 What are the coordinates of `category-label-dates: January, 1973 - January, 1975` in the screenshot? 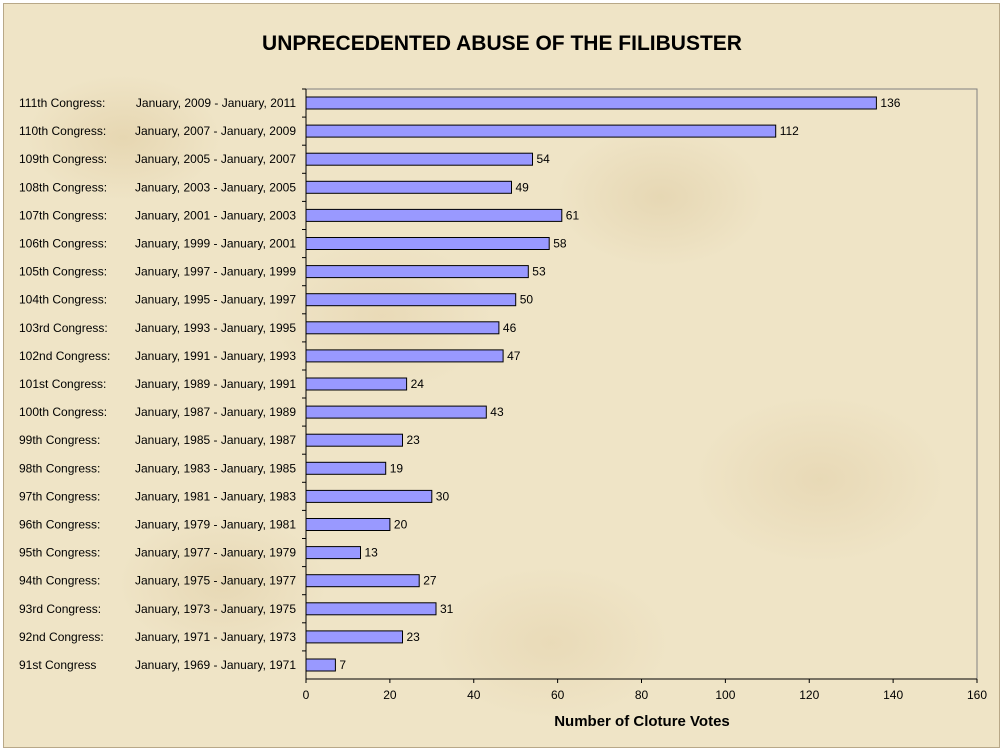 It's located at (215, 609).